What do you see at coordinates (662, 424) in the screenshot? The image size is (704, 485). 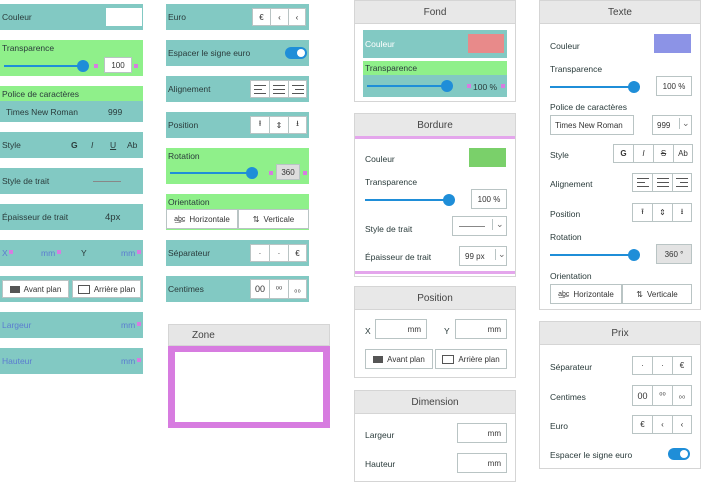 I see `prix-euro-mid-button: ‹` at bounding box center [662, 424].